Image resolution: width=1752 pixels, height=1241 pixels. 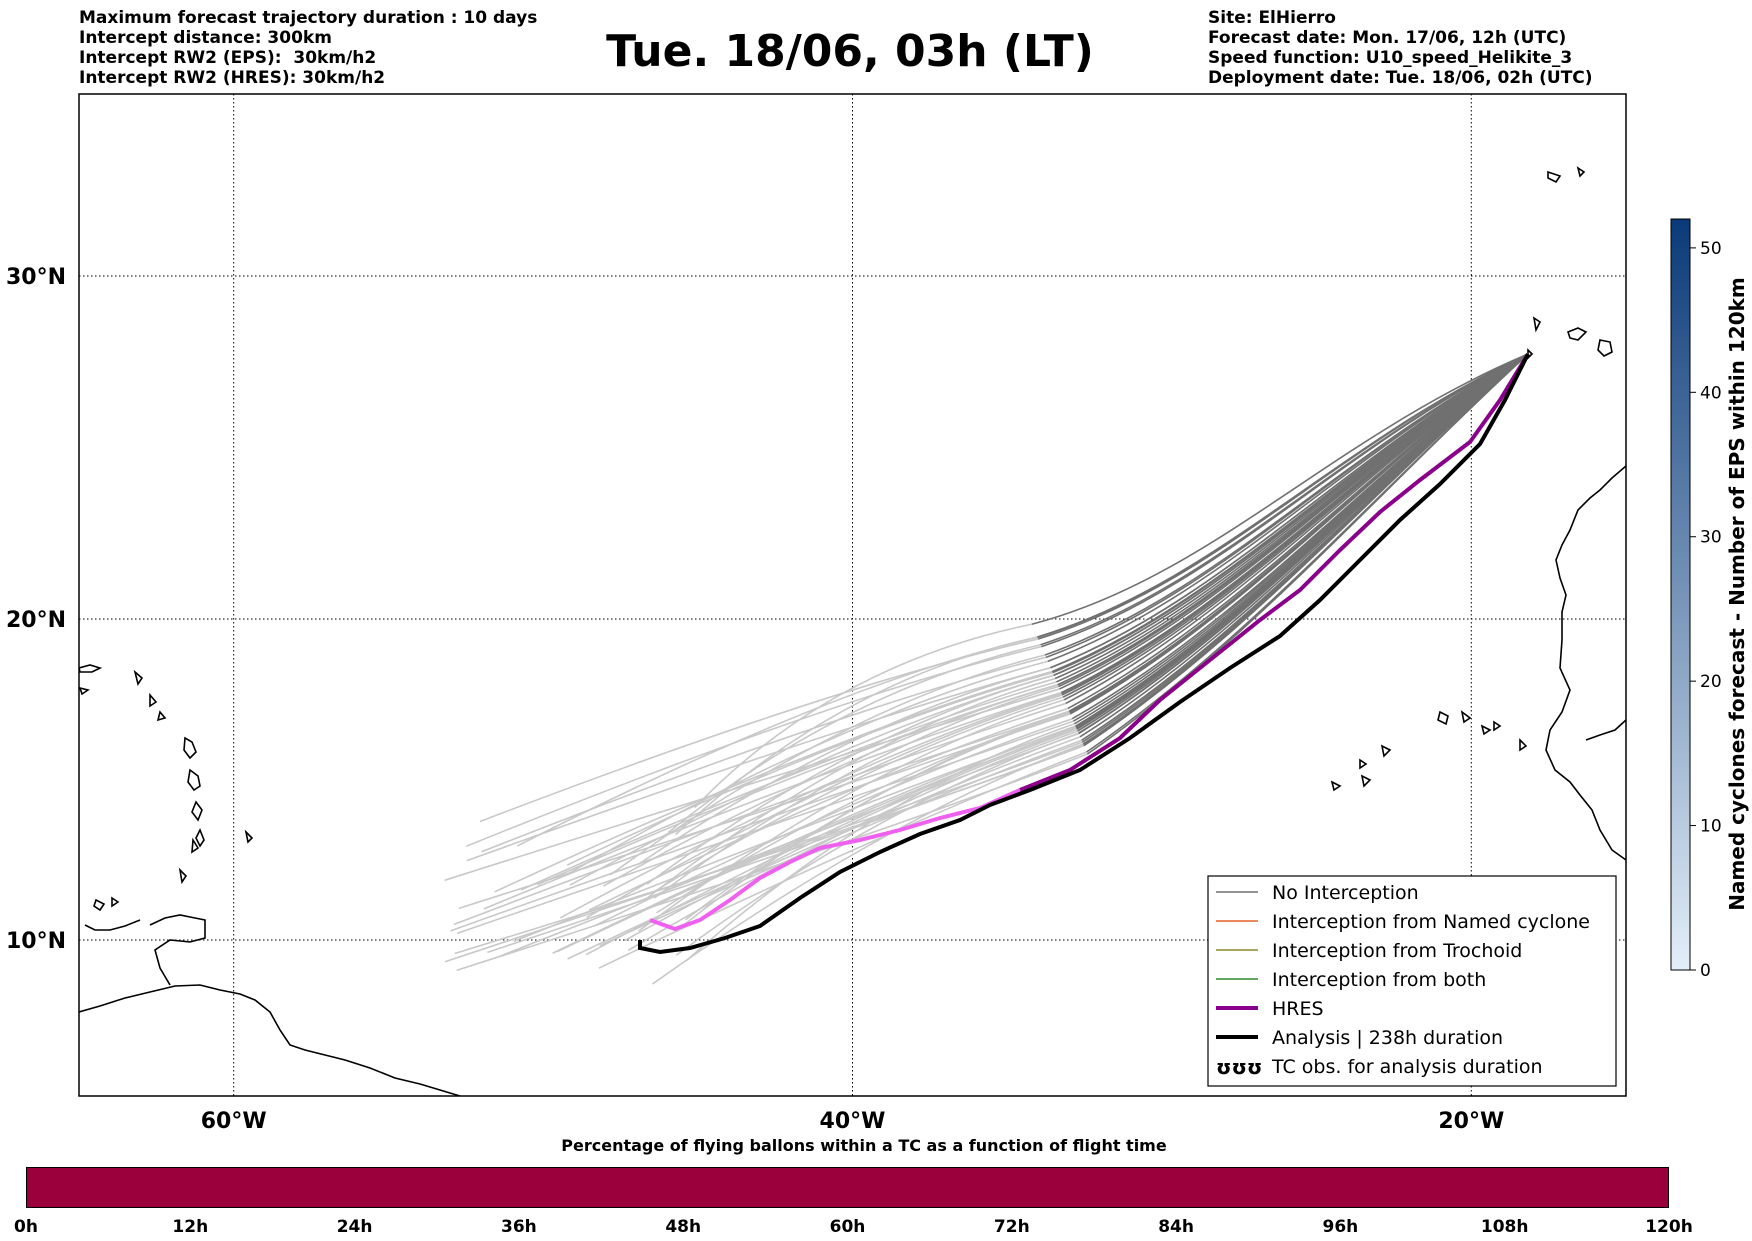 What do you see at coordinates (1397, 951) in the screenshot?
I see `legend-label: Interception from Trochoid` at bounding box center [1397, 951].